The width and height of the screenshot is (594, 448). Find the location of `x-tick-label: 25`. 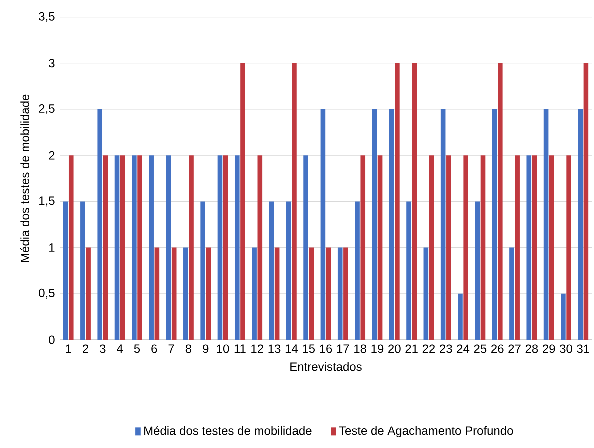

x-tick-label: 25 is located at coordinates (480, 349).